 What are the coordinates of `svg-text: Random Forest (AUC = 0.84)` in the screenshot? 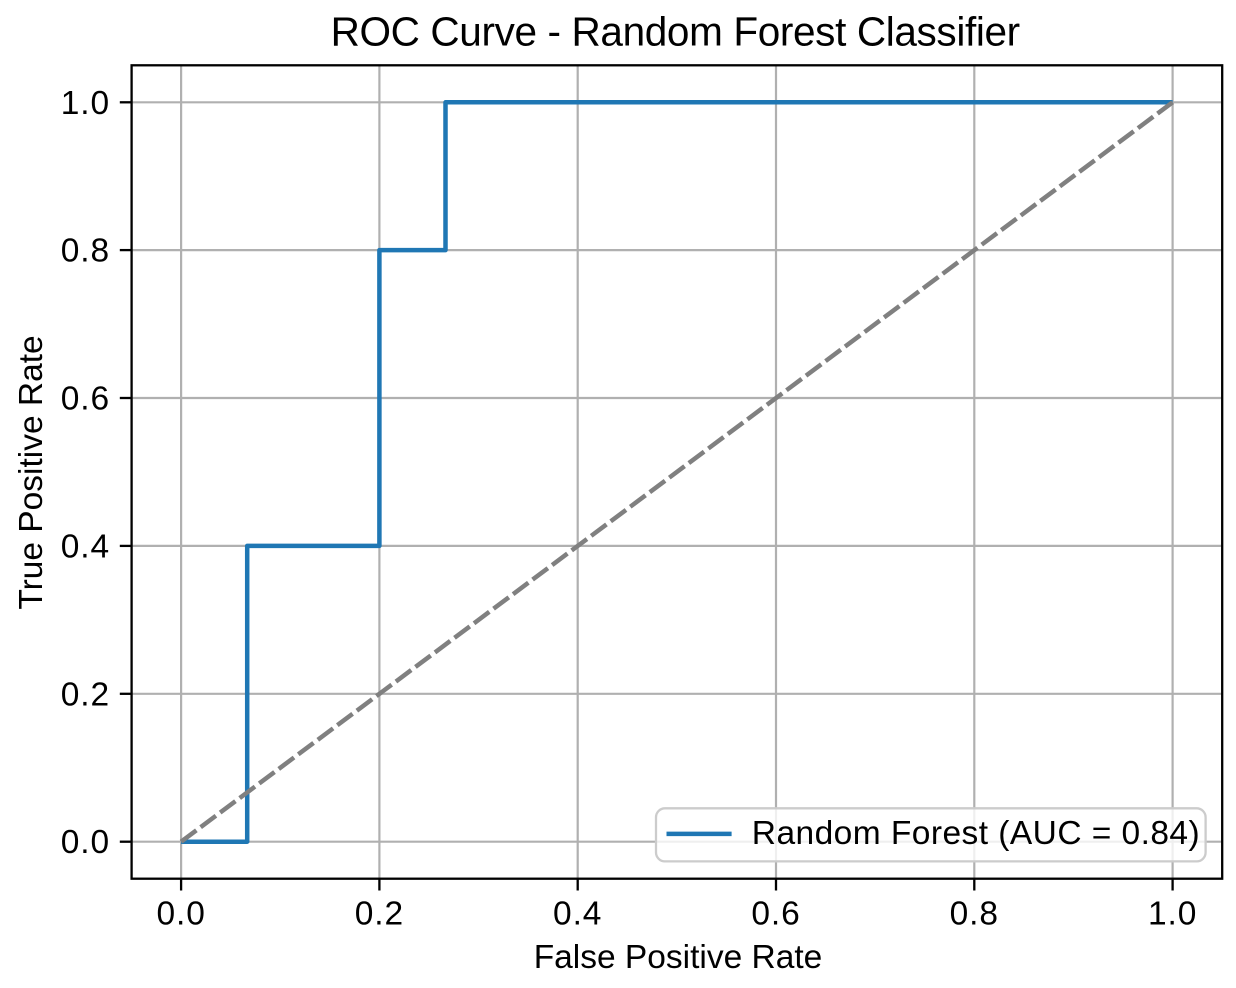 It's located at (976, 833).